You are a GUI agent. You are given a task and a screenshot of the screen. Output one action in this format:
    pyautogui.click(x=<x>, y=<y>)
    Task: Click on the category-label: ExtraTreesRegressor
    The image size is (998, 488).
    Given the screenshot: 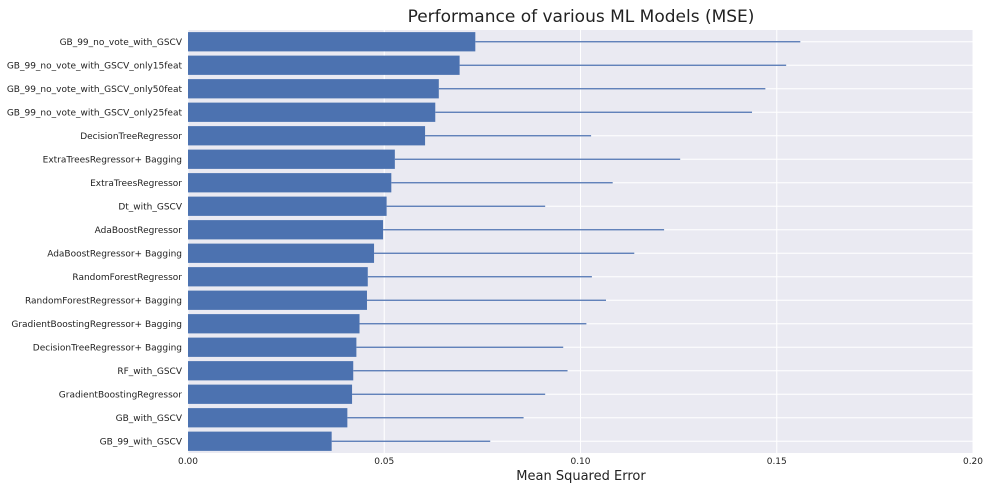 What is the action you would take?
    pyautogui.click(x=136, y=184)
    